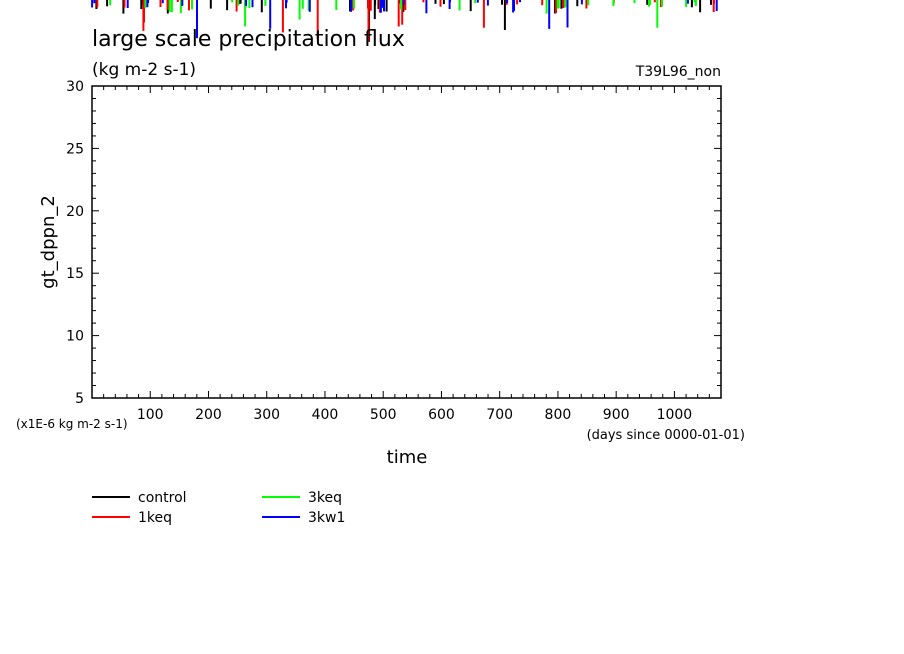  What do you see at coordinates (218, 508) in the screenshot?
I see `legend: control 1keq 3keq 3kw1` at bounding box center [218, 508].